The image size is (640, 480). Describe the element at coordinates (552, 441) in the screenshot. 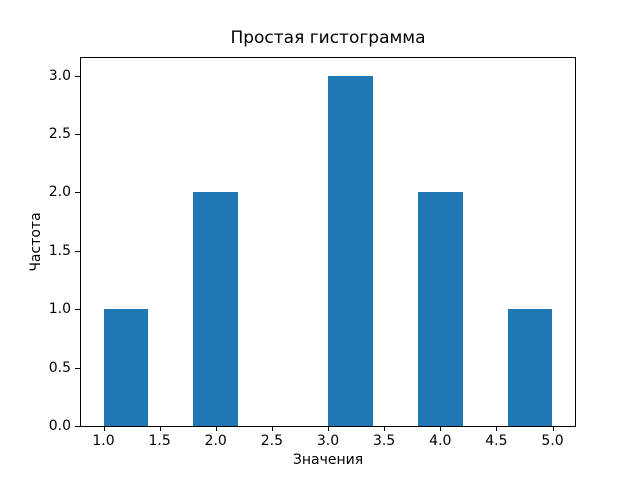

I see `x-tick-label: 5.0` at that location.